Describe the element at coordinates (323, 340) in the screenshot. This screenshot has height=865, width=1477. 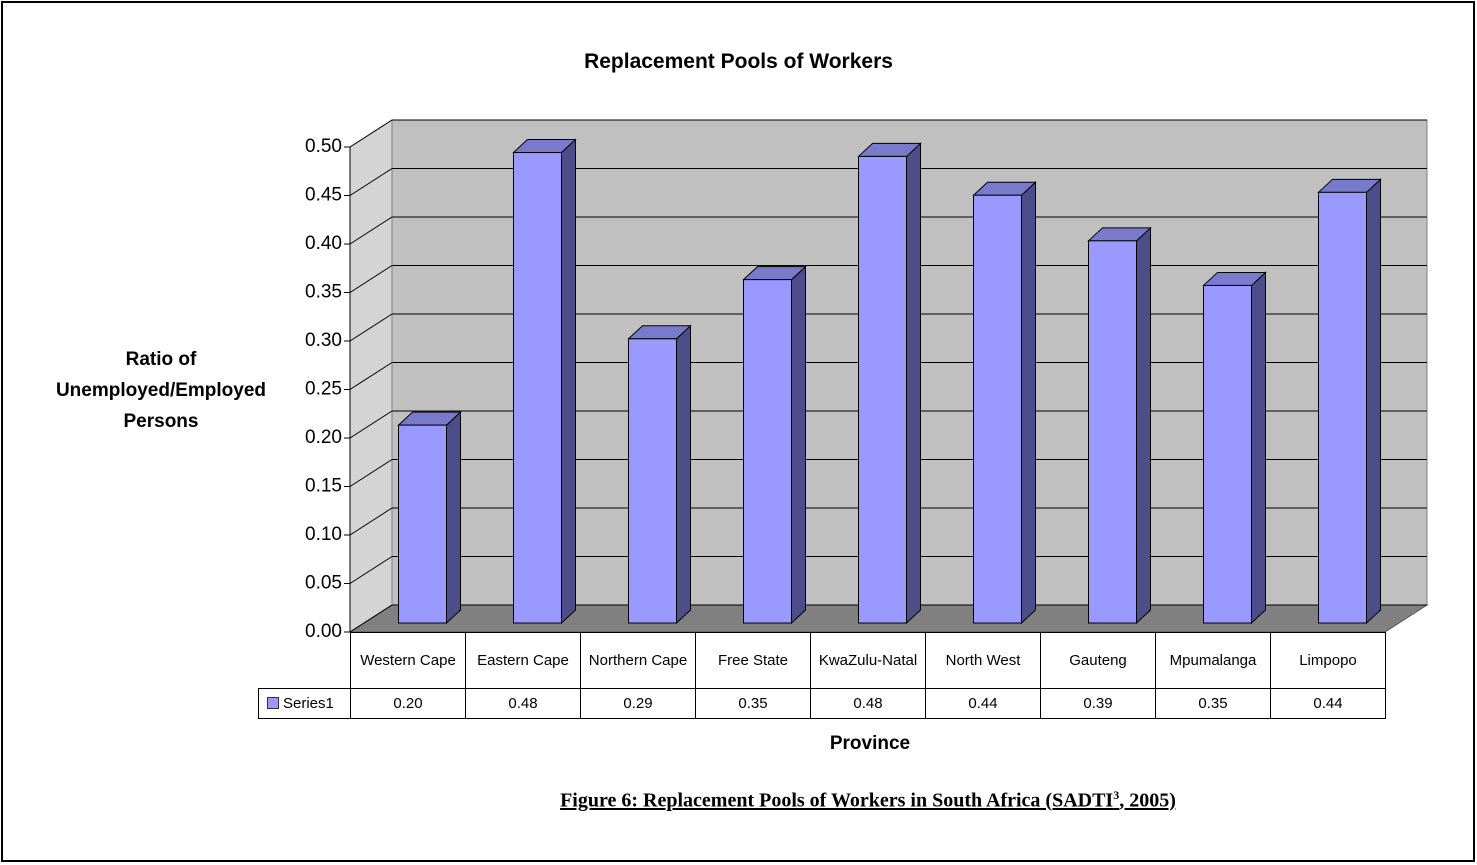
I see `y-tick-label: 0.30` at that location.